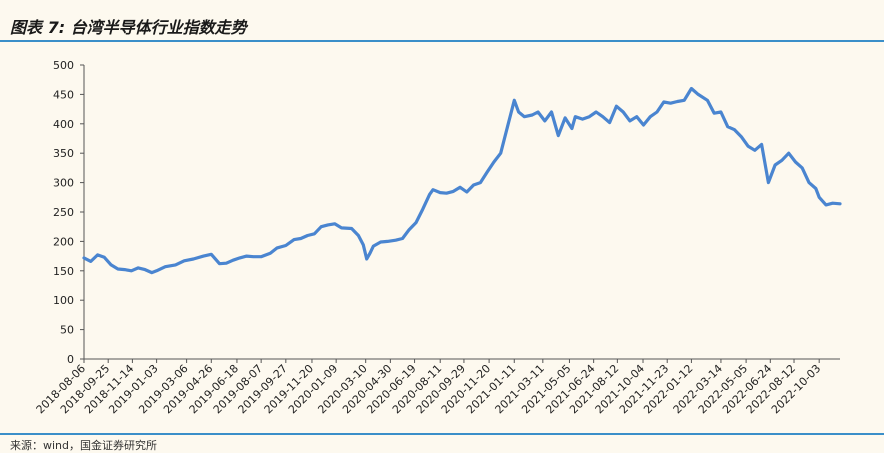 The image size is (884, 453). I want to click on y-tick-label: 100, so click(63, 300).